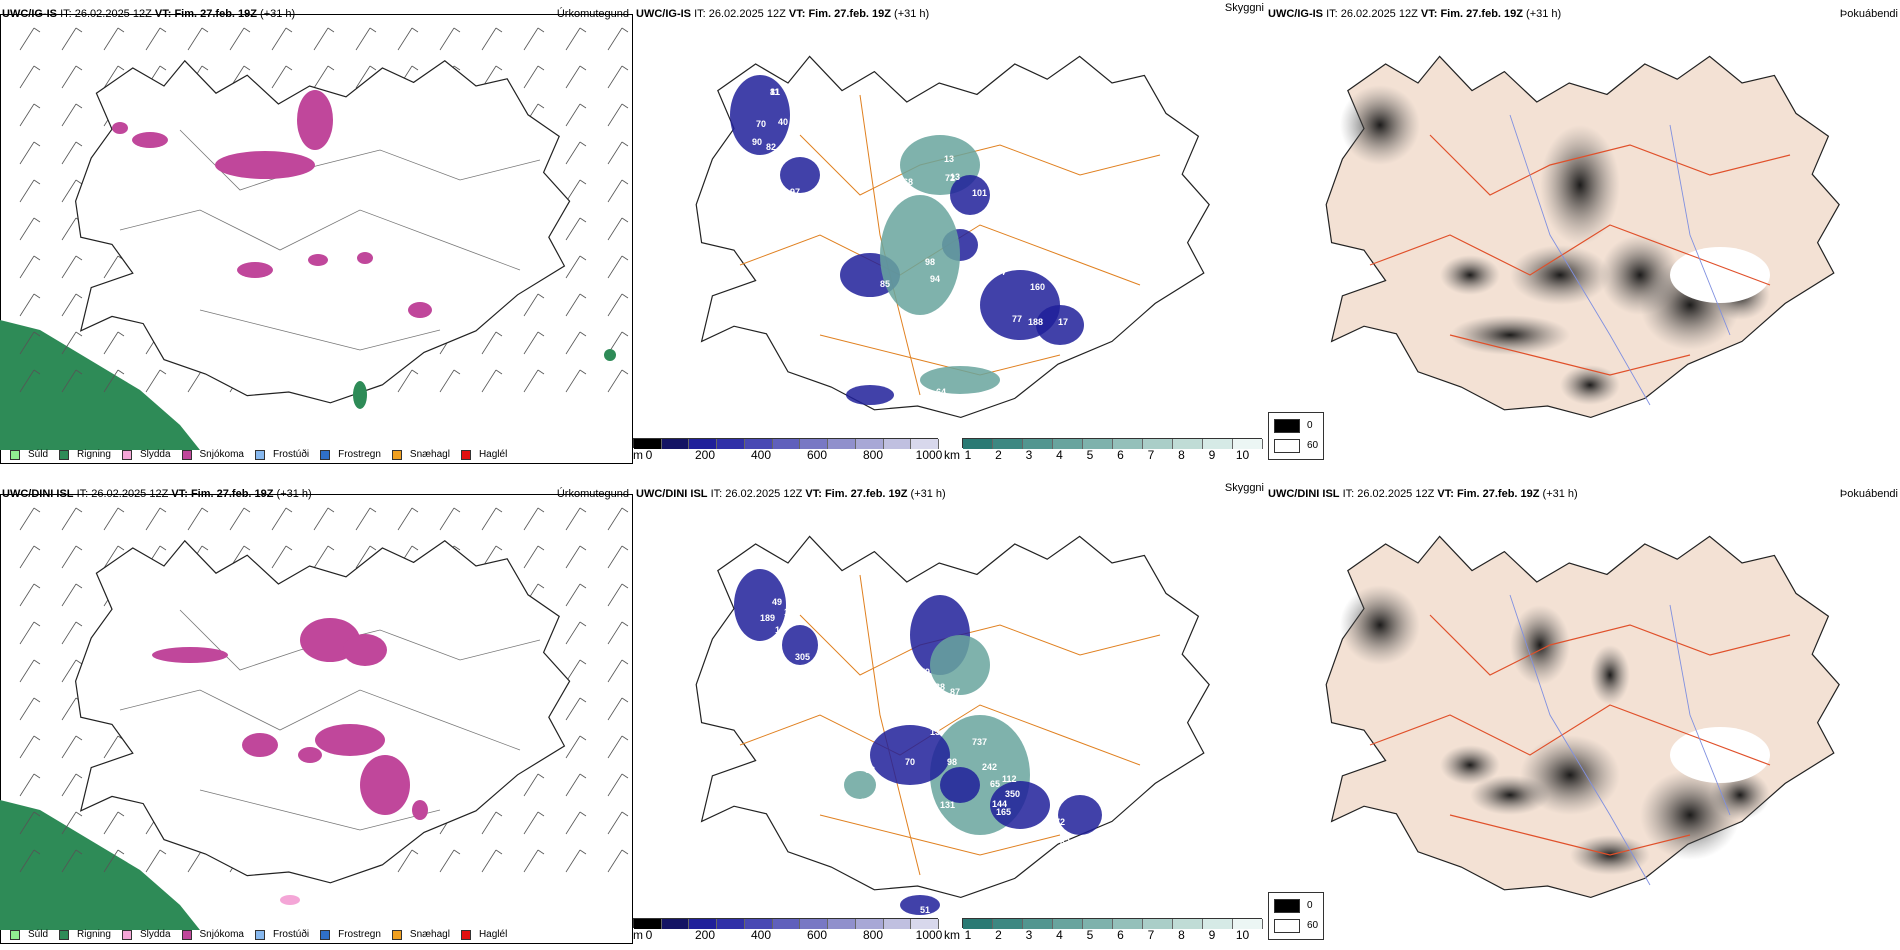  Describe the element at coordinates (638, 935) in the screenshot. I see `colorbar-unit: m` at that location.